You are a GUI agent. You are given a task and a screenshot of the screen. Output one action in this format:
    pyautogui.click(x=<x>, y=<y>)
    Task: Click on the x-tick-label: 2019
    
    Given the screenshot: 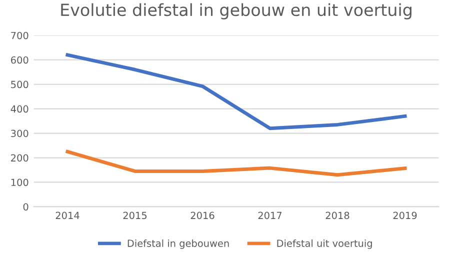 What is the action you would take?
    pyautogui.click(x=405, y=216)
    